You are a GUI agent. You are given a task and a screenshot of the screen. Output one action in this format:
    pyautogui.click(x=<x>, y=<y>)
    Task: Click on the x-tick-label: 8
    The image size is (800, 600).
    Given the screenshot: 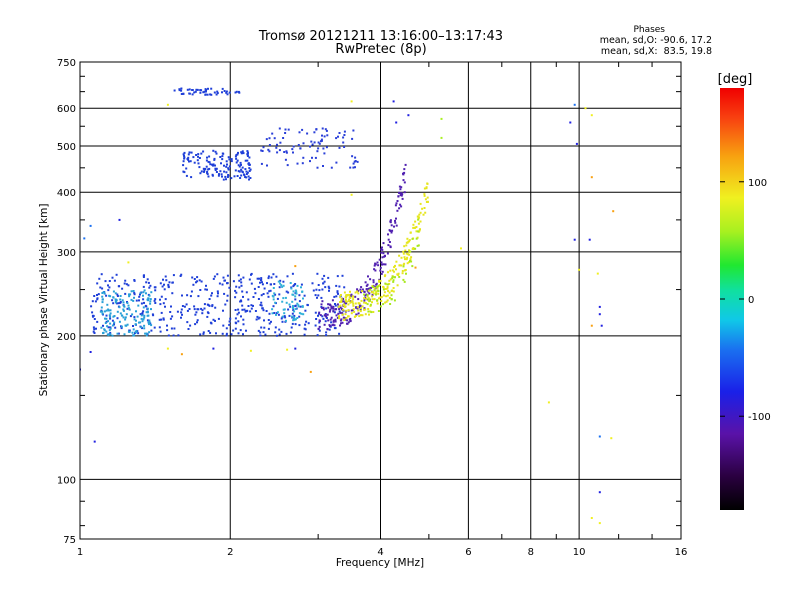 What is the action you would take?
    pyautogui.click(x=531, y=552)
    